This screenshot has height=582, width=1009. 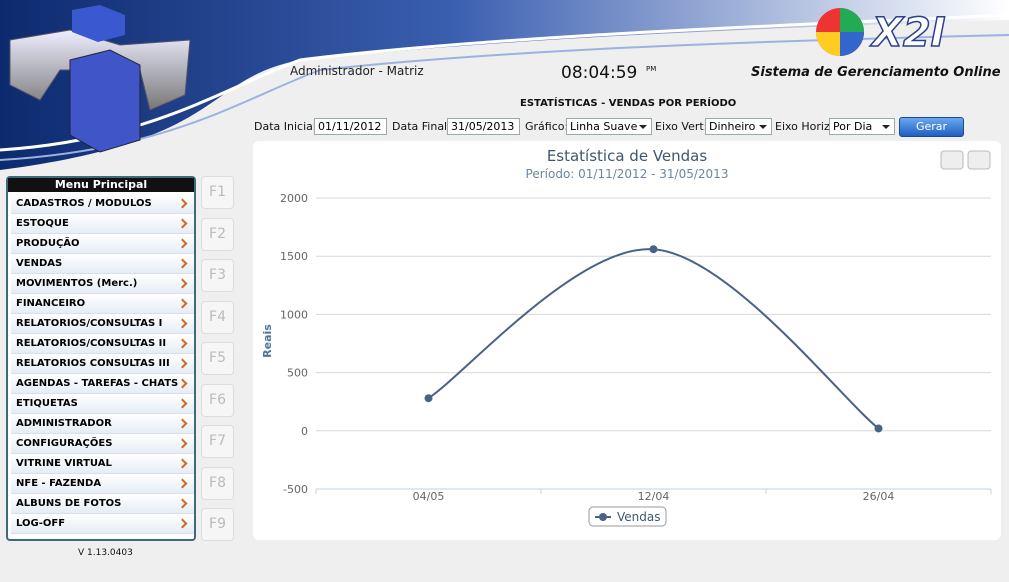 What do you see at coordinates (294, 198) in the screenshot?
I see `y-tick-label: 2000` at bounding box center [294, 198].